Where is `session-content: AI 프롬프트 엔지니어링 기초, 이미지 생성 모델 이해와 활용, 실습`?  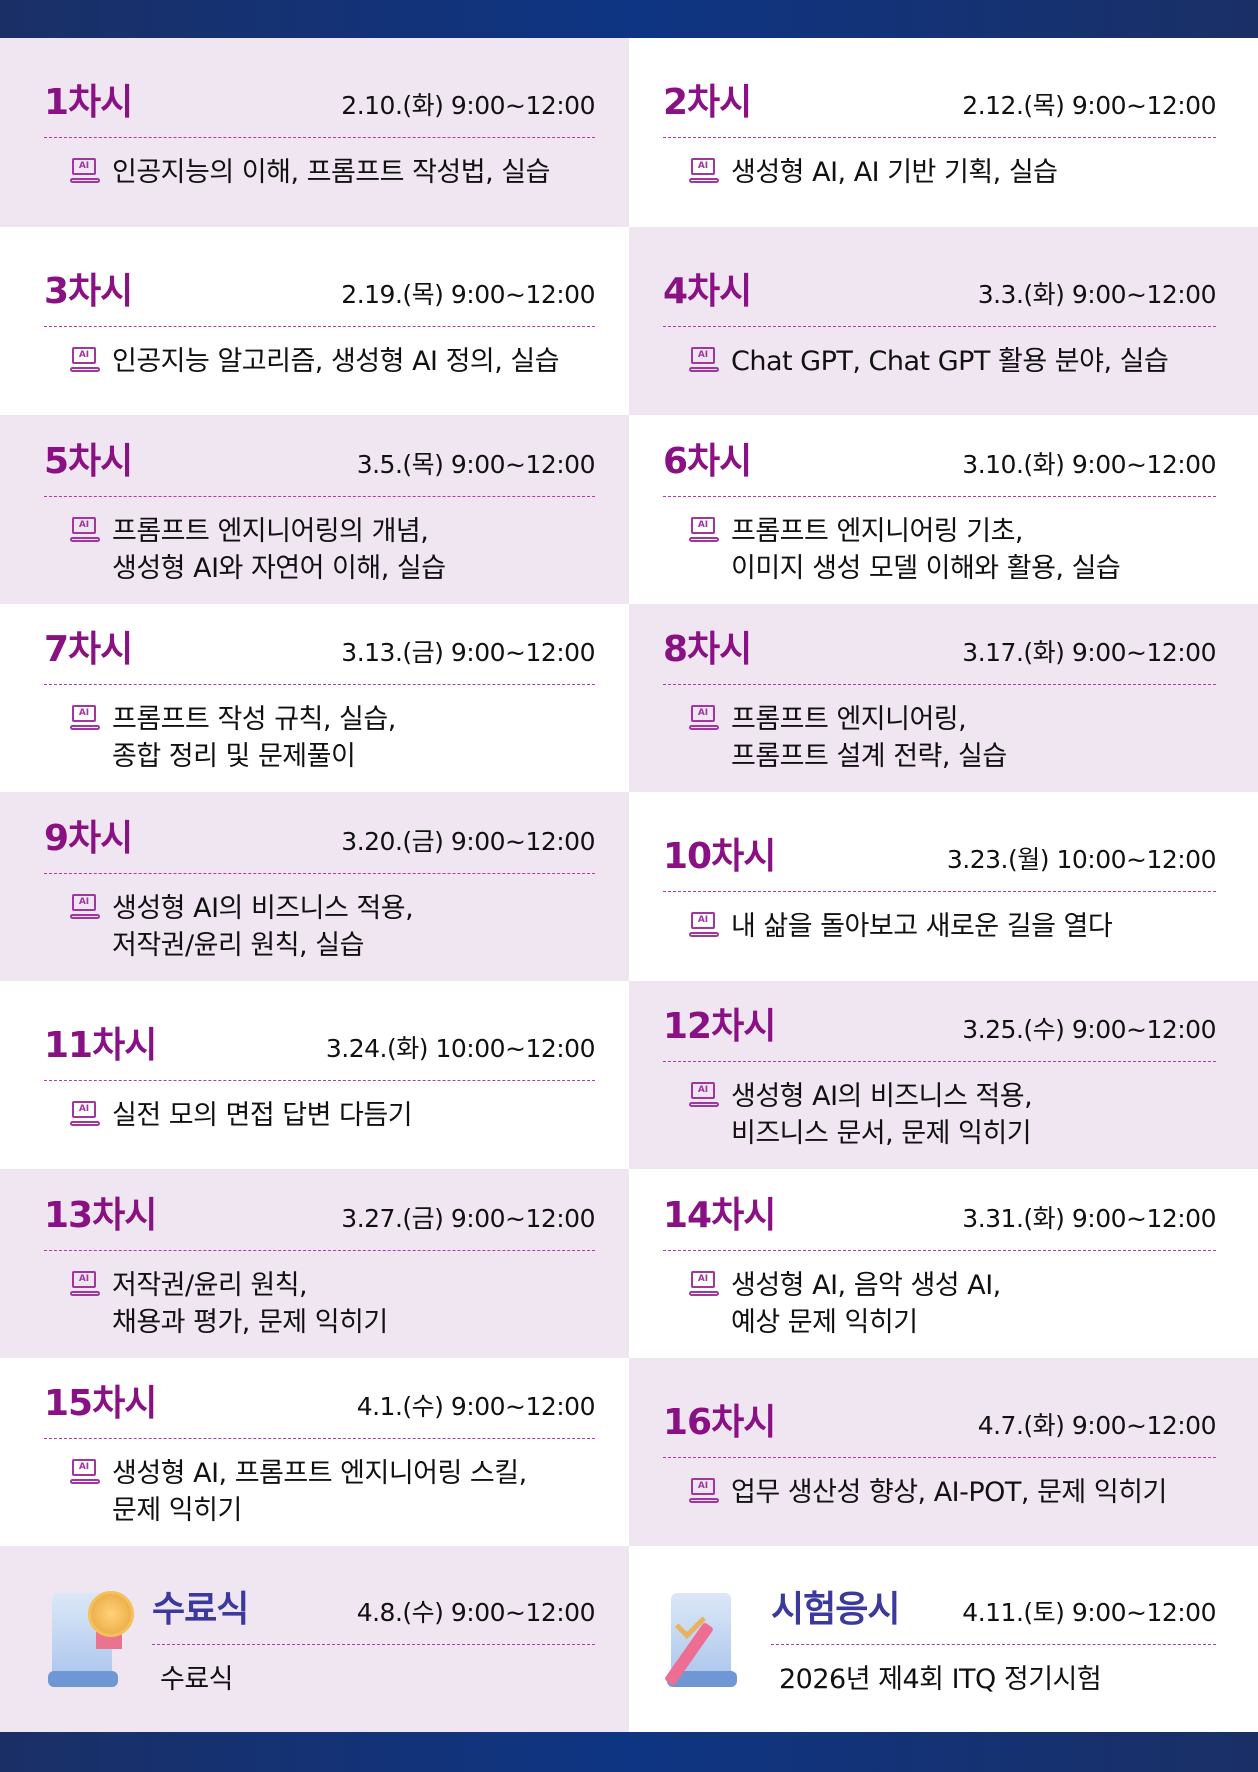 session-content: AI 프롬프트 엔지니어링 기초, 이미지 생성 모델 이해와 활용, 실습 is located at coordinates (939, 550).